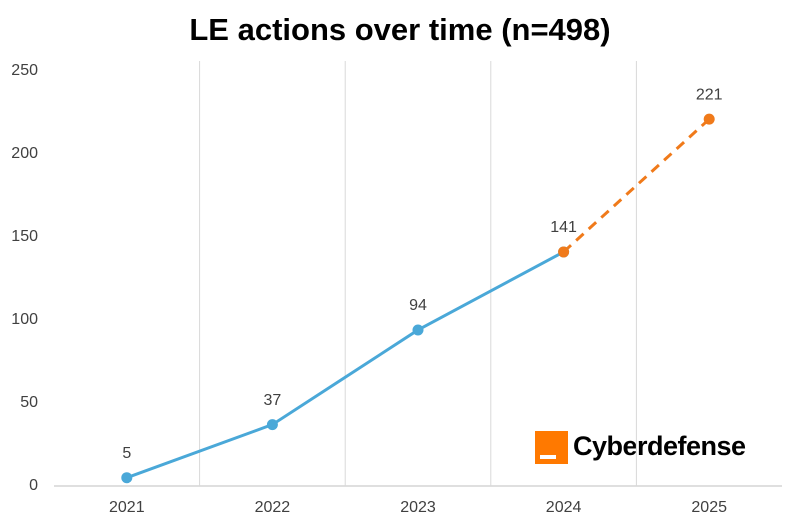 The height and width of the screenshot is (525, 800). I want to click on x-tick-label: 2023, so click(418, 507).